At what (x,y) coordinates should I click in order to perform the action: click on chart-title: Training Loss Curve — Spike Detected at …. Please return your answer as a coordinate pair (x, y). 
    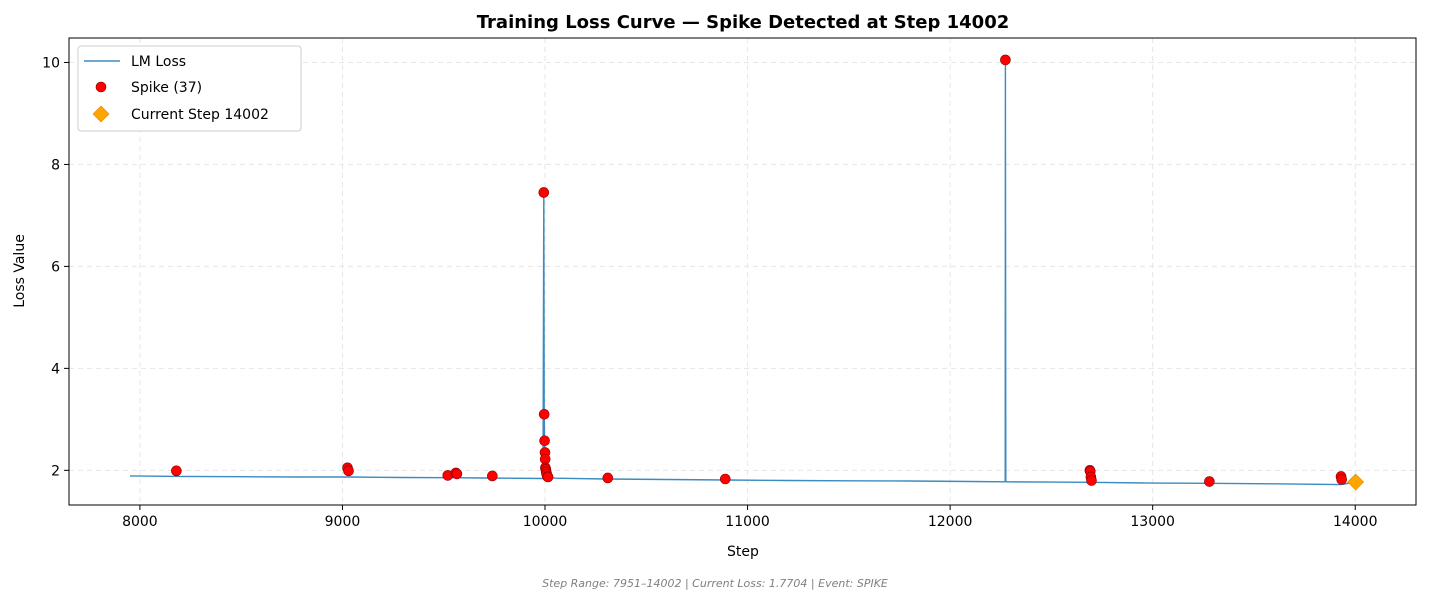
    Looking at the image, I should click on (743, 22).